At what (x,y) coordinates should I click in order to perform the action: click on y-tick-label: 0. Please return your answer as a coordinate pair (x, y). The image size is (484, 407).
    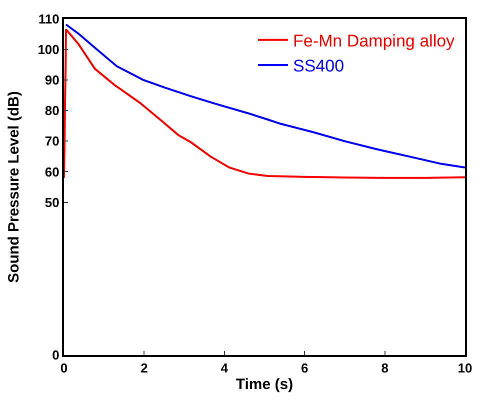
    Looking at the image, I should click on (56, 355).